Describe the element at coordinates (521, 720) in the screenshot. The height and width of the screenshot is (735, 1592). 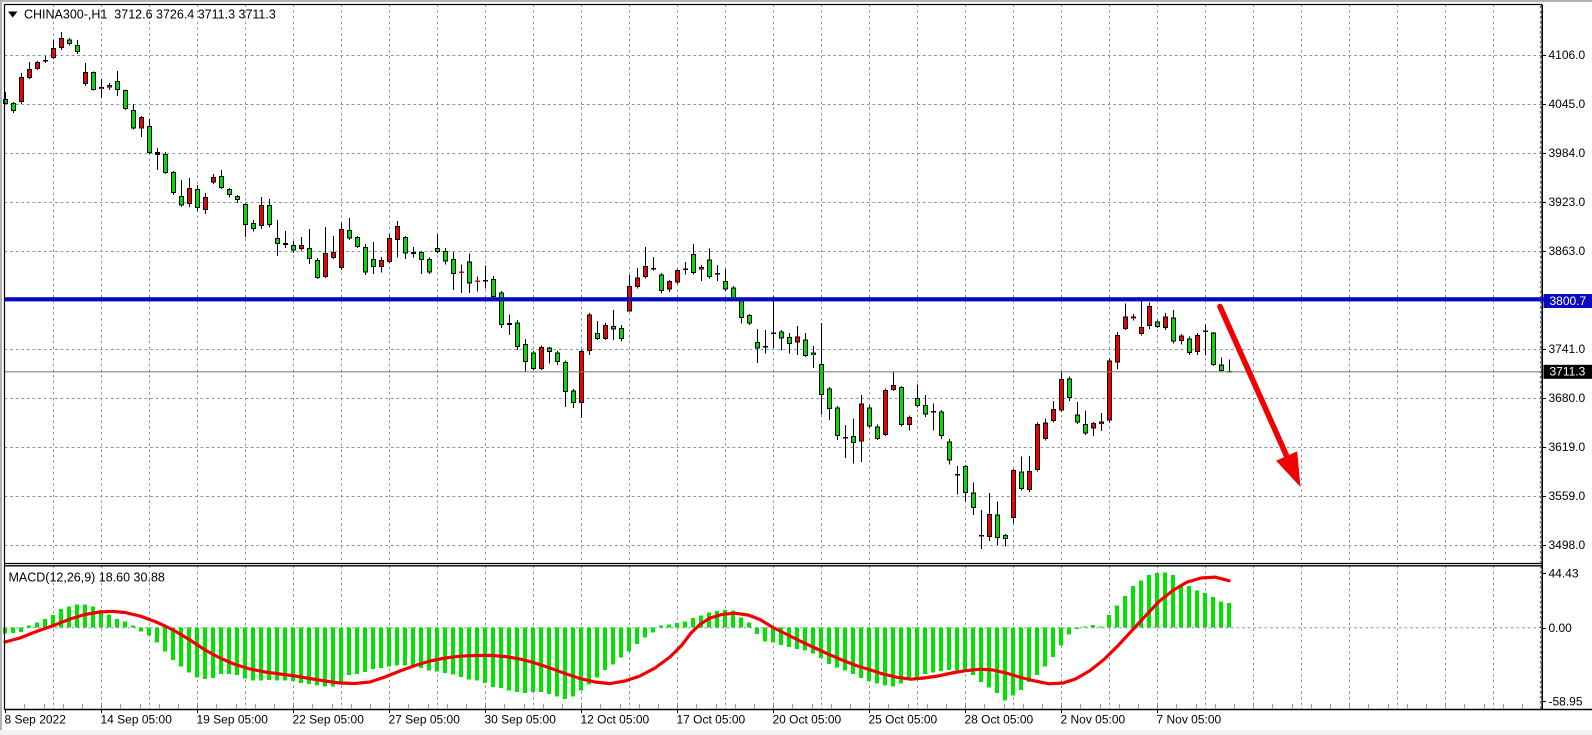
I see `svg-text: 30 Sep 05:00` at that location.